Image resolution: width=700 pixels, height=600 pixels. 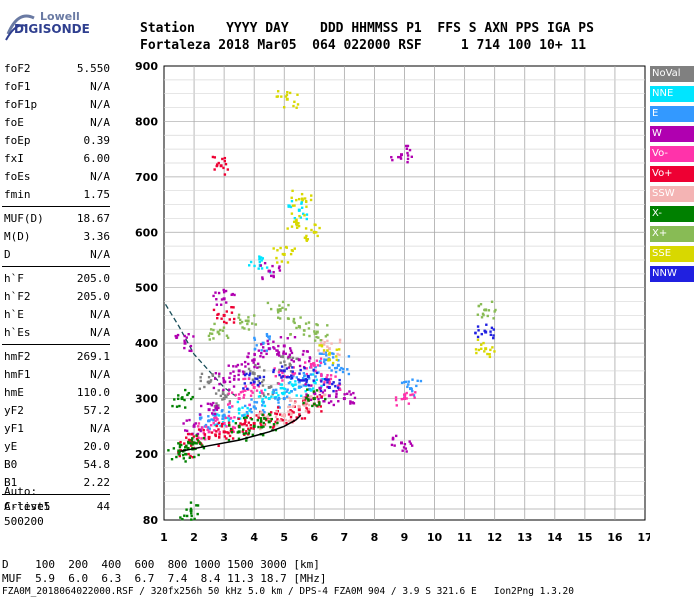 What do you see at coordinates (97, 464) in the screenshot?
I see `param-value: 54.8` at bounding box center [97, 464].